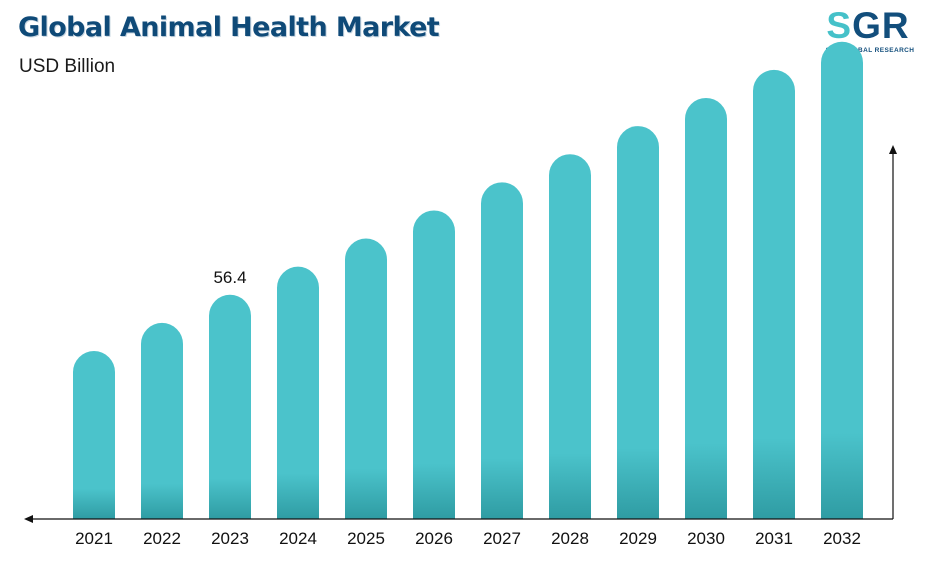  I want to click on data-label-2023: 56.4, so click(229, 277).